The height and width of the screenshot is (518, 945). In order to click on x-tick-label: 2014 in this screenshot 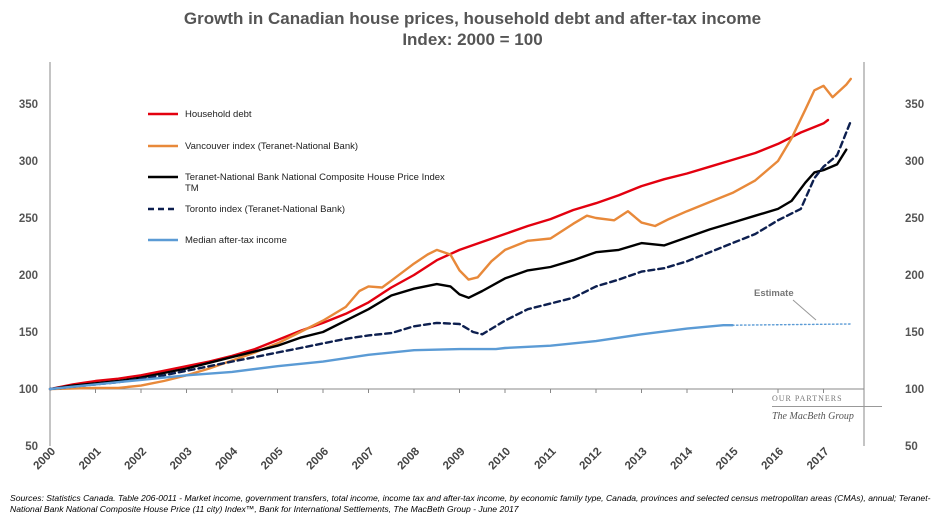, I will do `click(682, 458)`.